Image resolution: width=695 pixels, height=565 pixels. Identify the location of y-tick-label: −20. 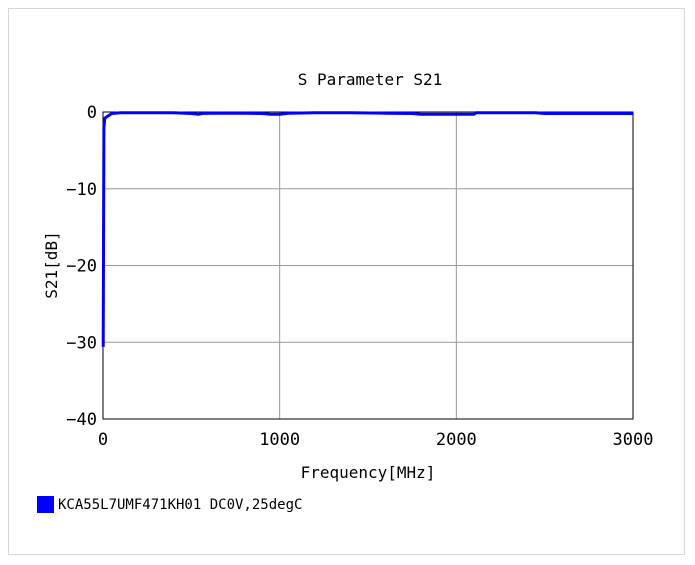
(81, 267).